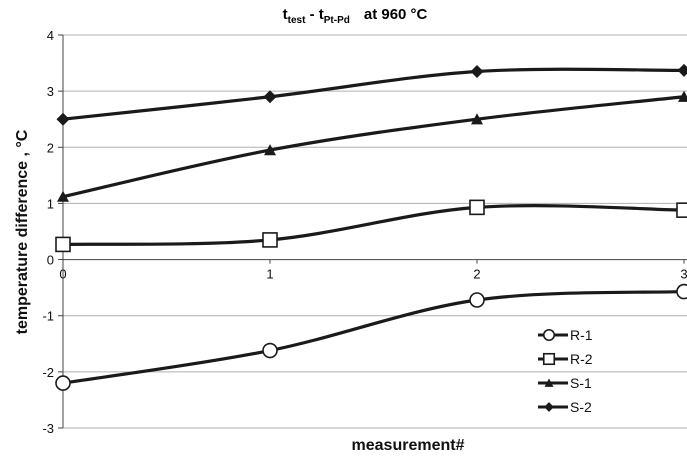 The height and width of the screenshot is (457, 687). I want to click on y-tick-label--3: -3, so click(48, 428).